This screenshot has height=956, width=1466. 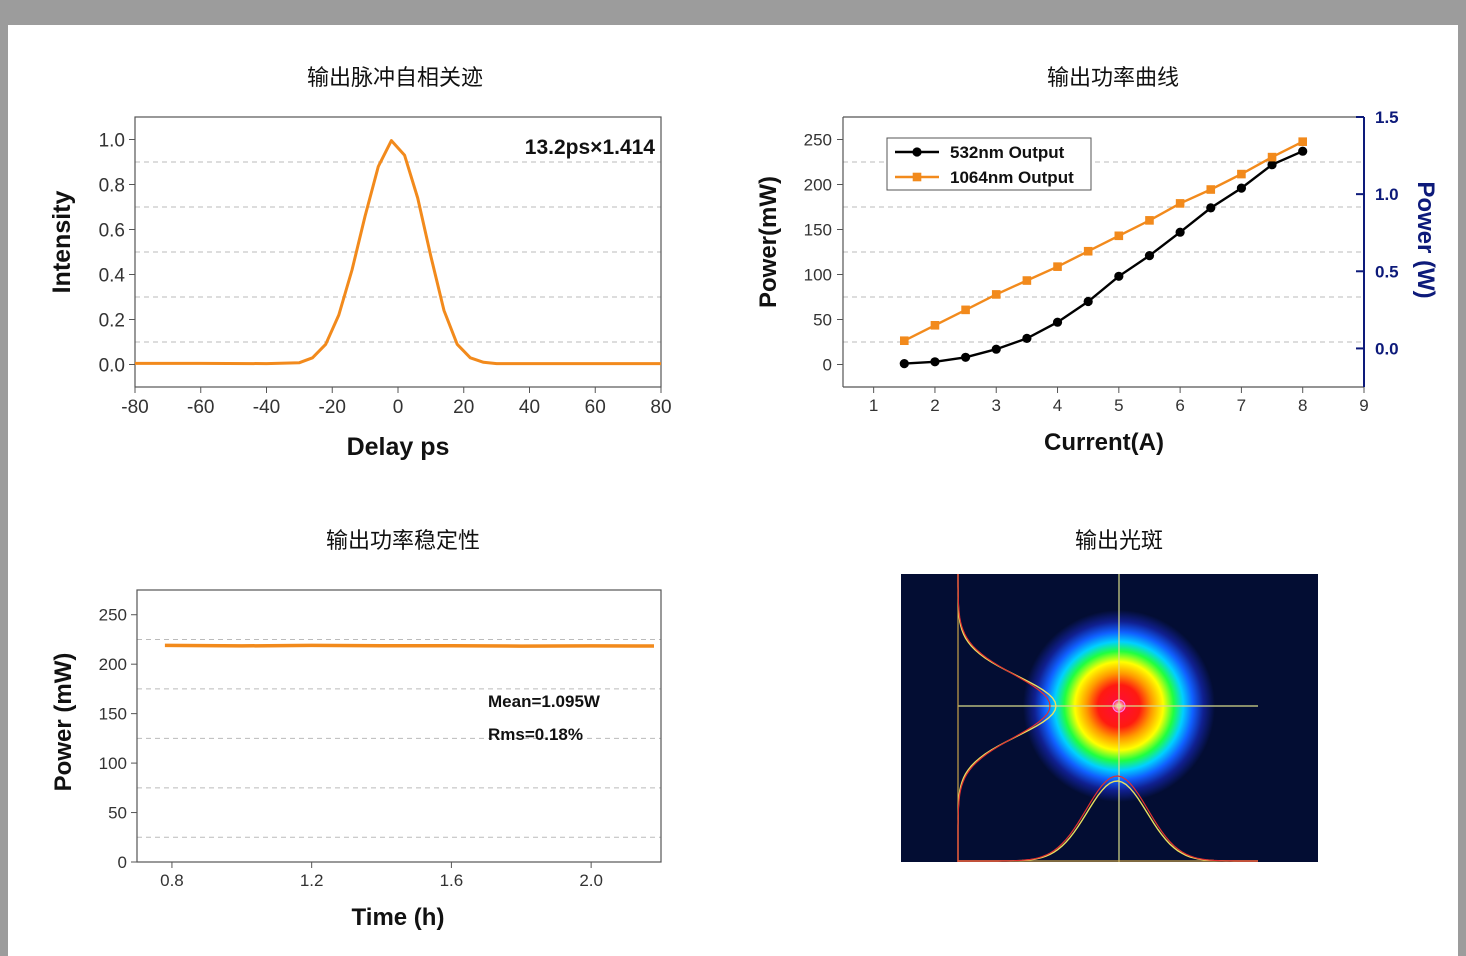 I want to click on x-axis-label: Current(A), so click(x=1104, y=442).